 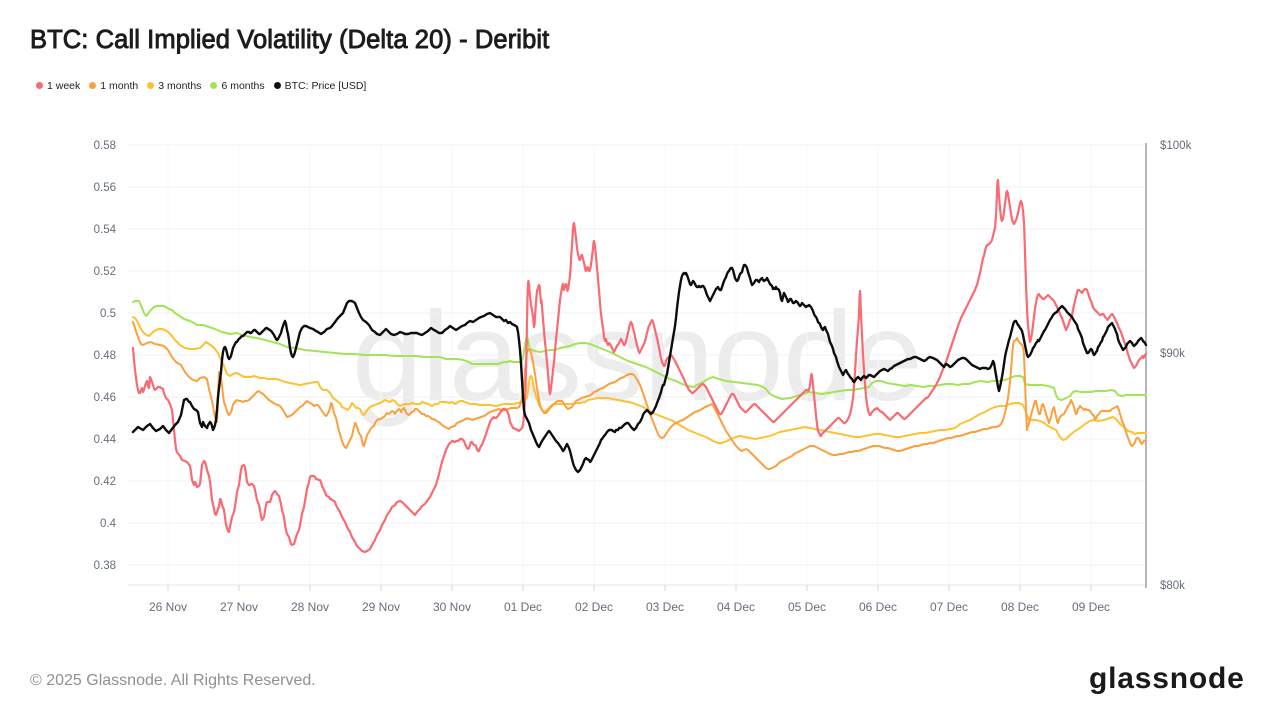 What do you see at coordinates (105, 230) in the screenshot?
I see `svg-text: 0.54` at bounding box center [105, 230].